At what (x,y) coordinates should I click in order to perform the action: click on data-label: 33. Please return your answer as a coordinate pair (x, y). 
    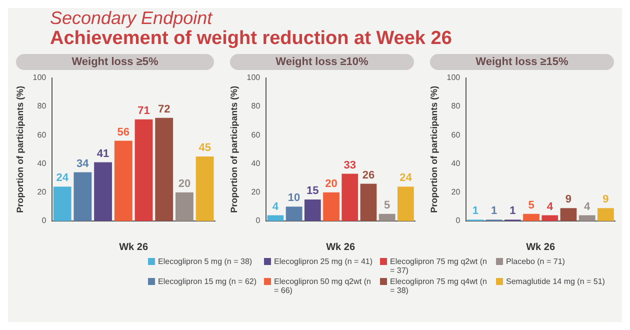
    Looking at the image, I should click on (350, 165).